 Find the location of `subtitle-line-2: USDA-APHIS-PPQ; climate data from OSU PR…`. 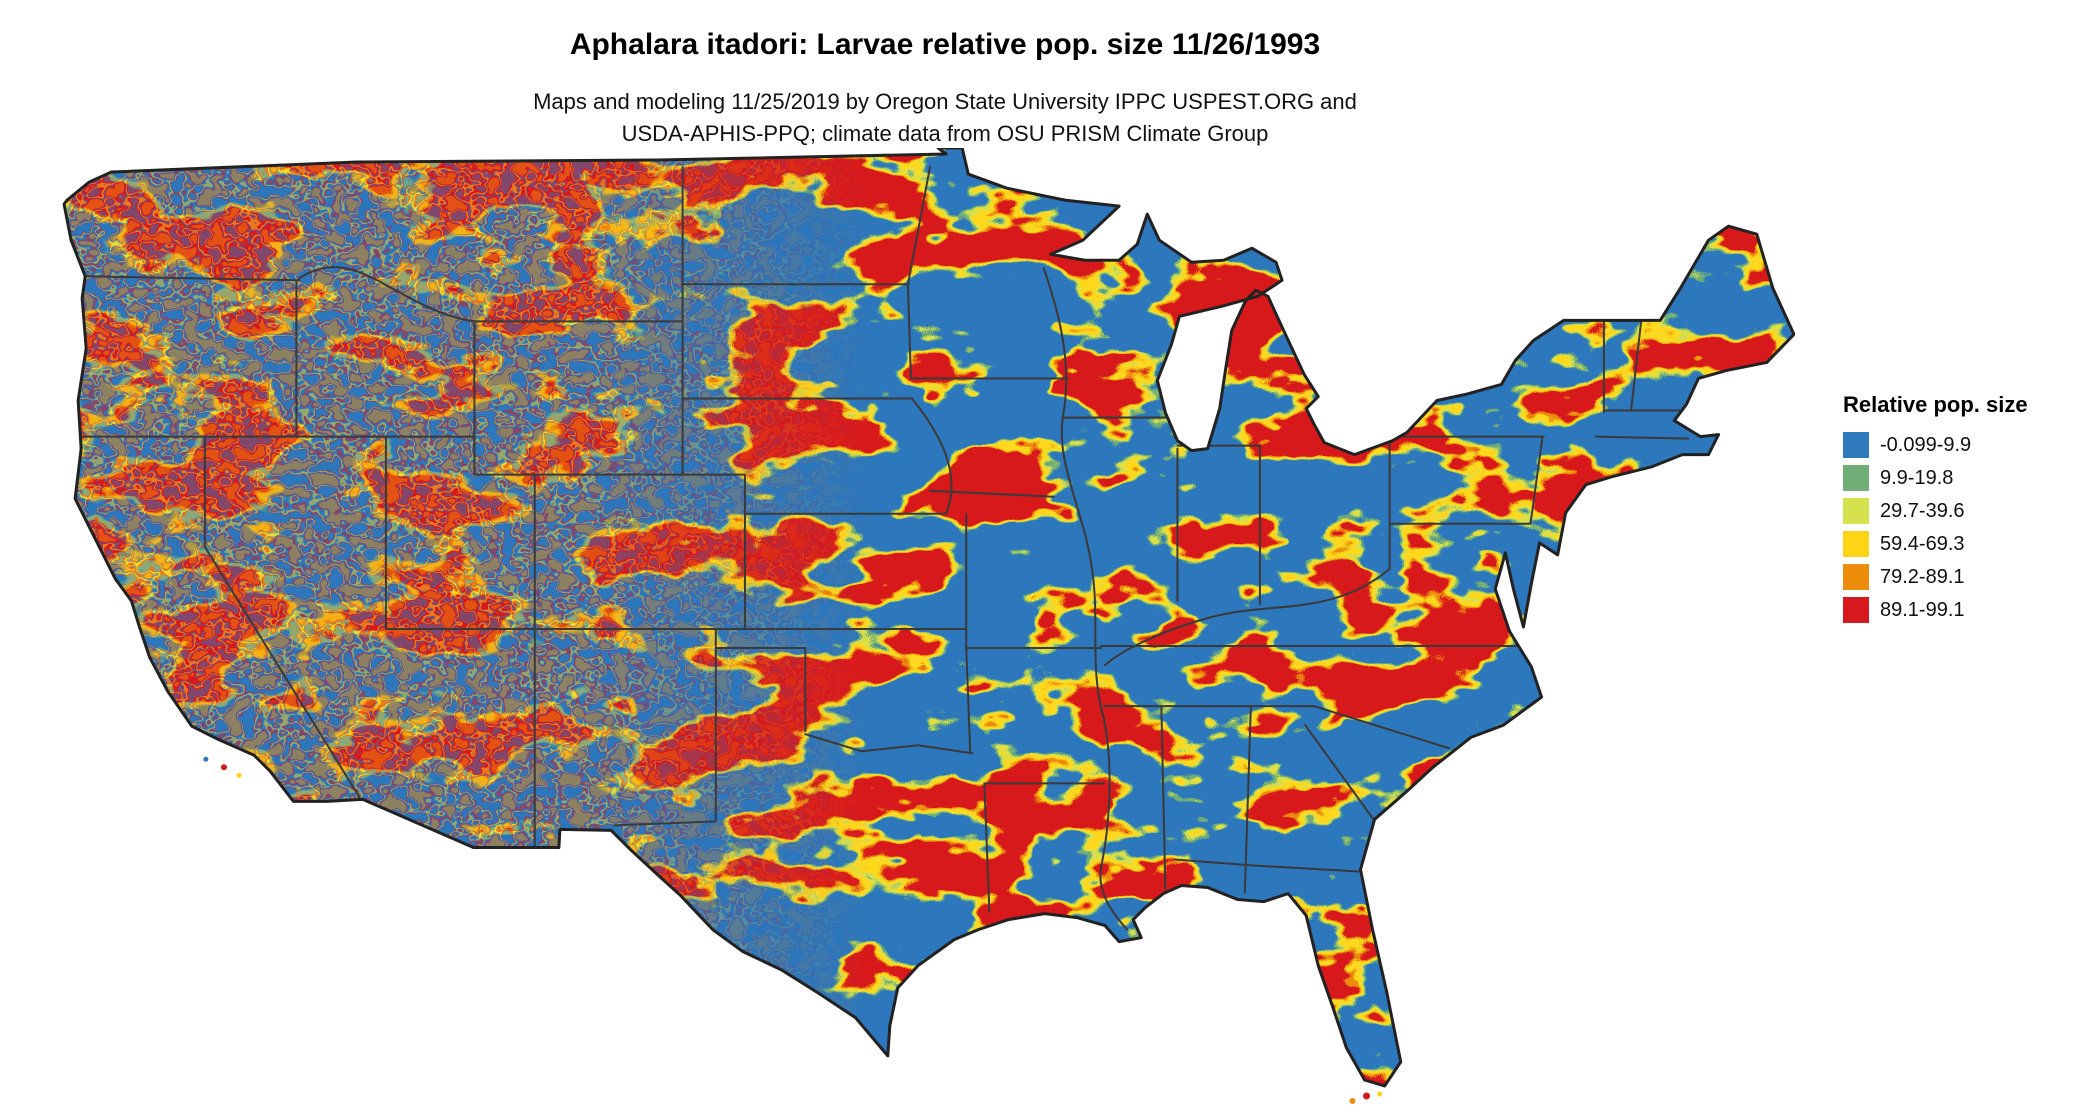

subtitle-line-2: USDA-APHIS-PPQ; climate data from OSU PR… is located at coordinates (945, 133).